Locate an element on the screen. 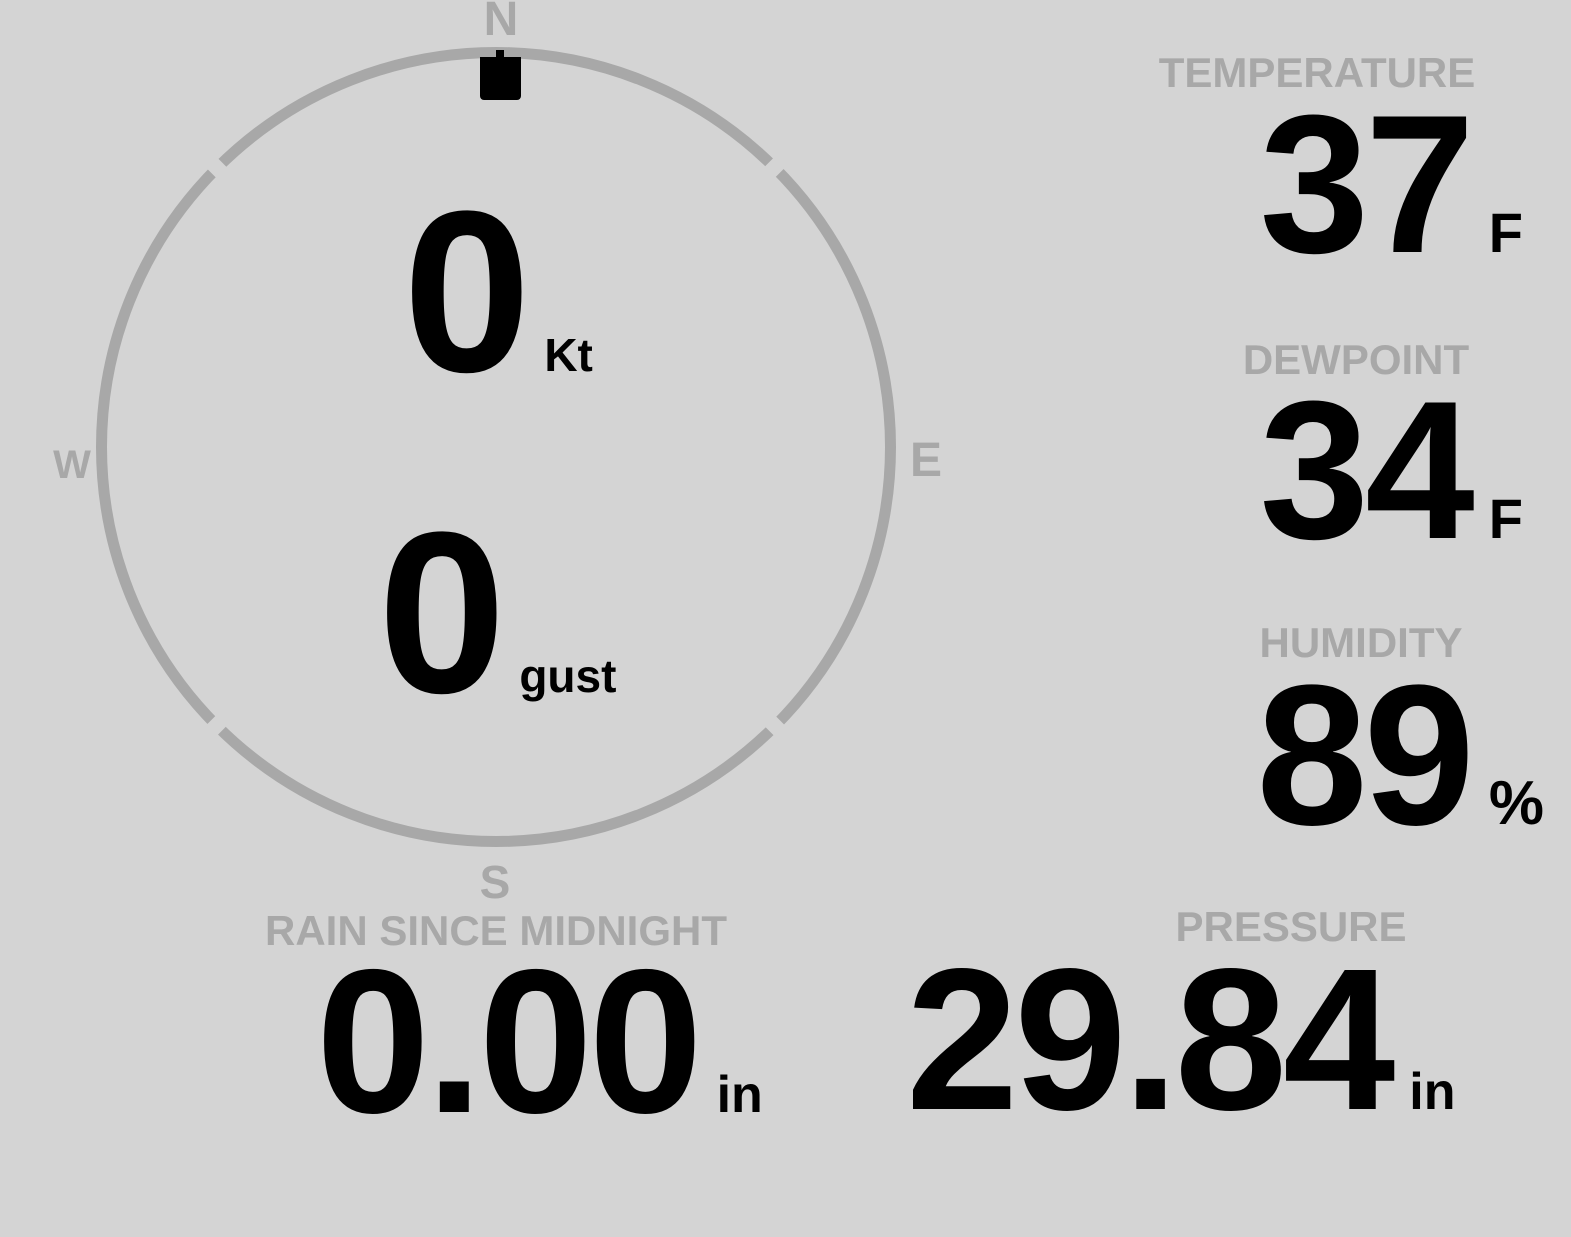  compass-label-north: N is located at coordinates (501, 23).